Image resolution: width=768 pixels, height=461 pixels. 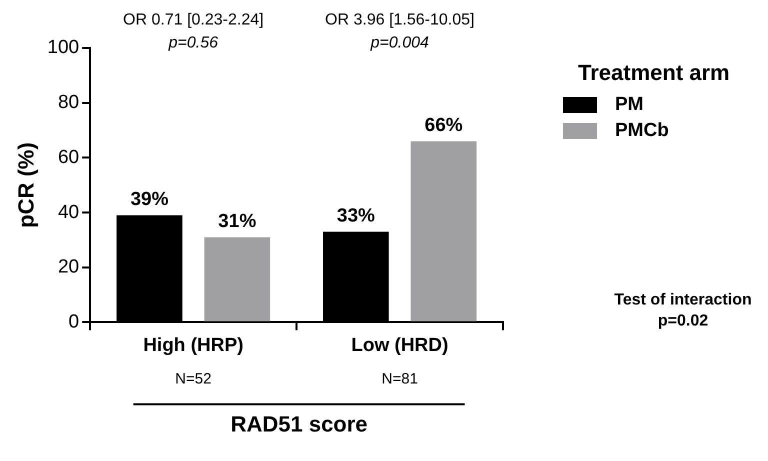 I want to click on y-tick-label: 40, so click(x=69, y=212).